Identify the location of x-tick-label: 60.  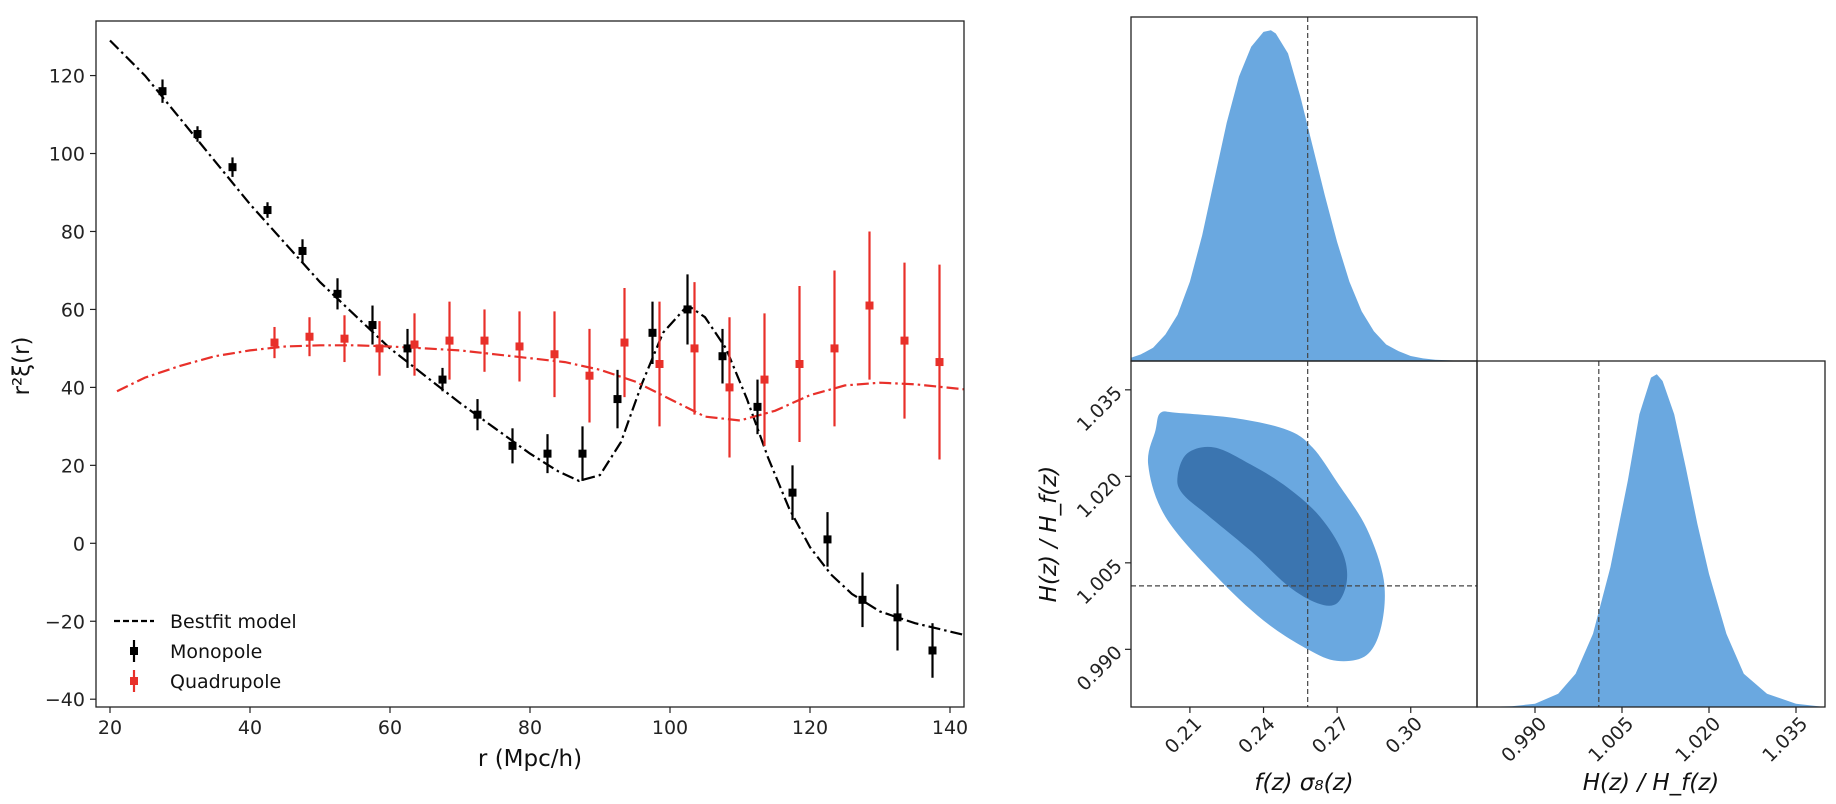
(390, 728).